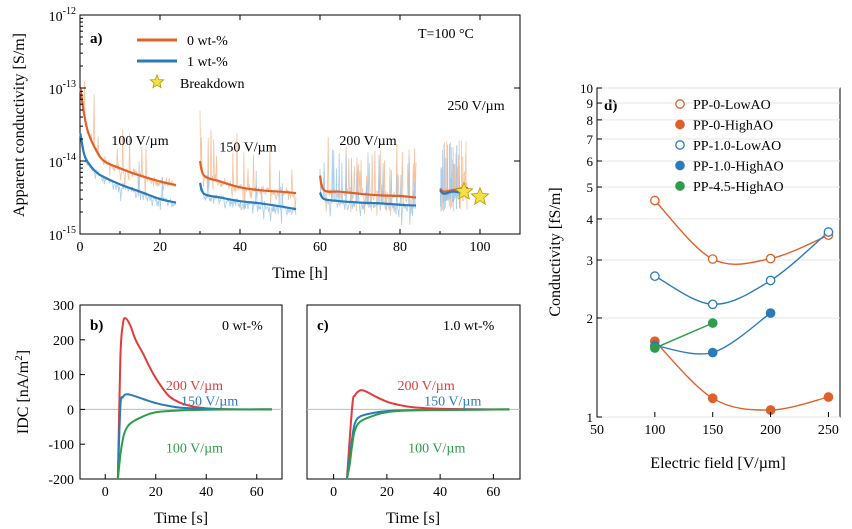 The width and height of the screenshot is (852, 529). I want to click on panel-d-xlabel: Electric field [V/µm], so click(717, 463).